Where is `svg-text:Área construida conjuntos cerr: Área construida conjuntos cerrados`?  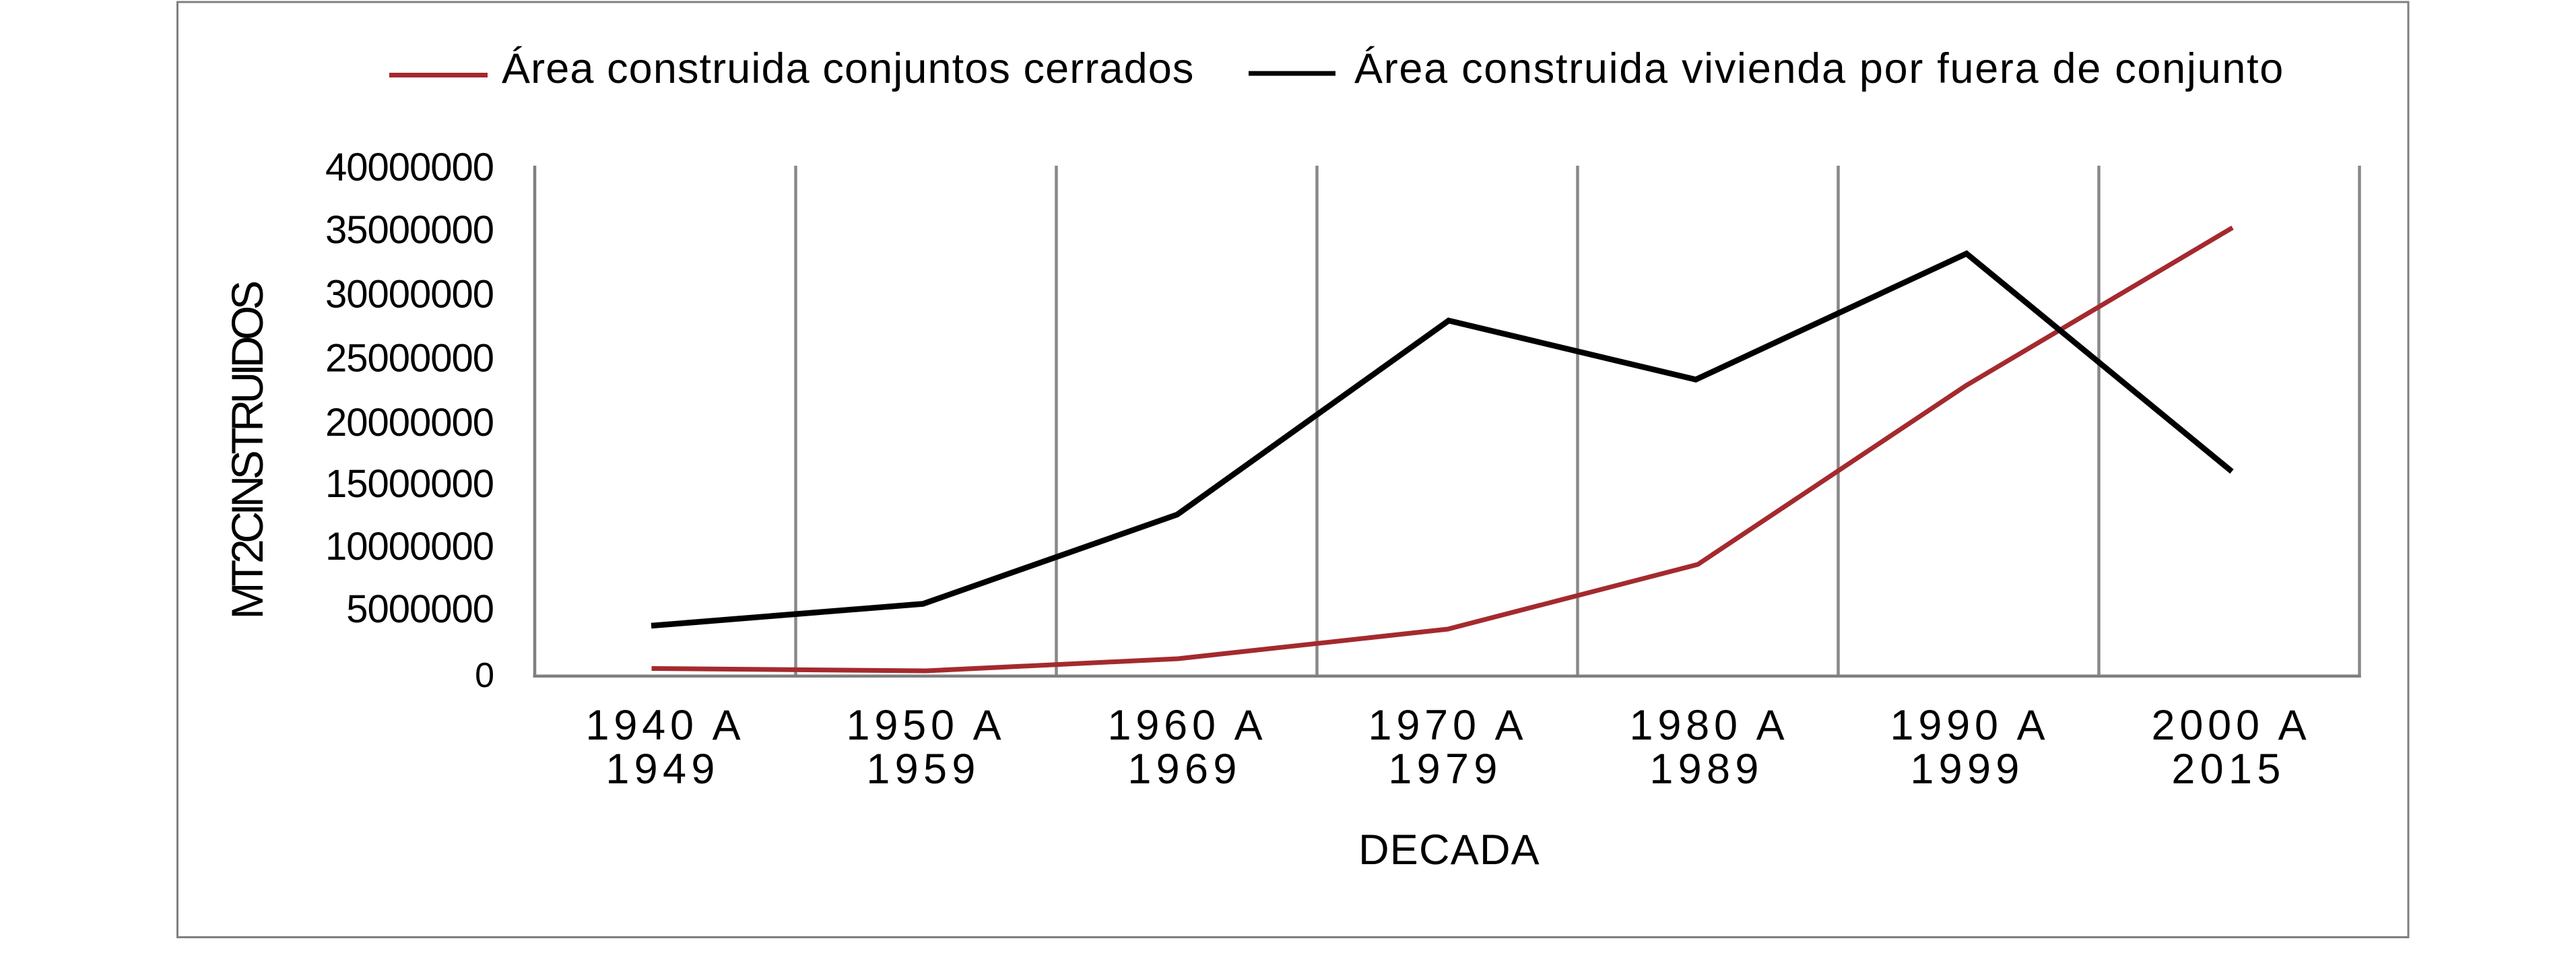 svg-text:Área construida conjuntos cerr: Área construida conjuntos cerrados is located at coordinates (848, 68).